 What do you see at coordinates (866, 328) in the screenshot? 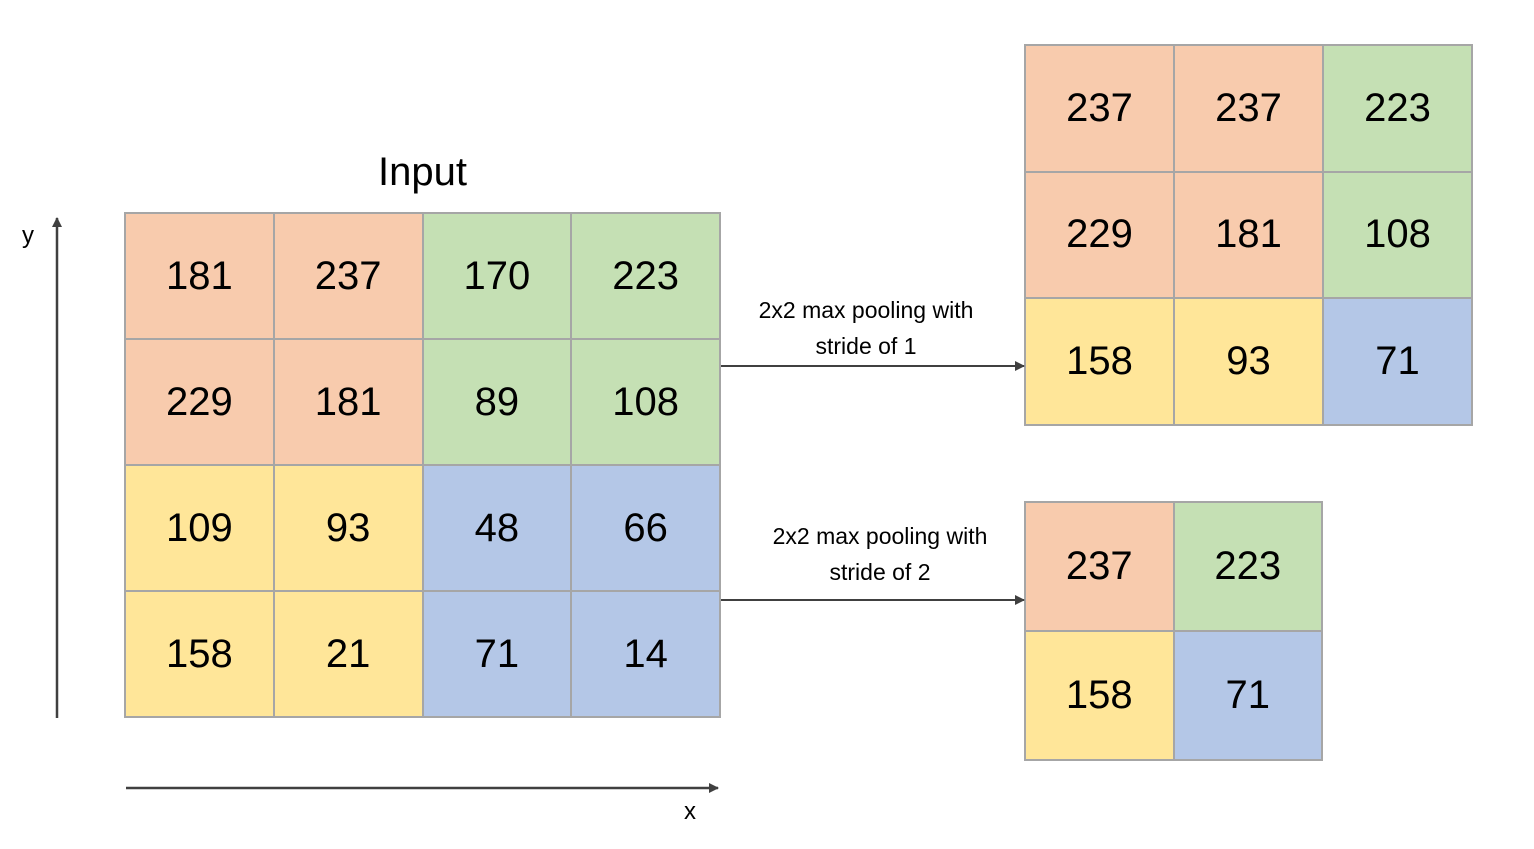
I see `op1-label: 2x2 max pooling with stride of 1` at bounding box center [866, 328].